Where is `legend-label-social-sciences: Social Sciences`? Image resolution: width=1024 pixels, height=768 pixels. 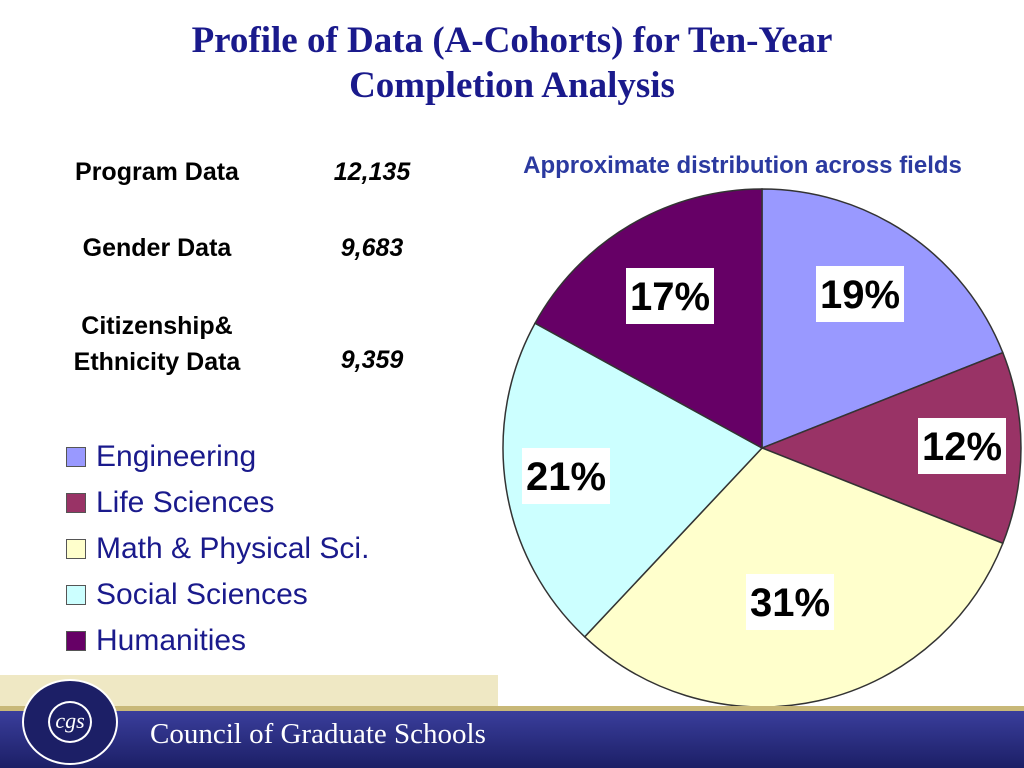 legend-label-social-sciences: Social Sciences is located at coordinates (202, 594).